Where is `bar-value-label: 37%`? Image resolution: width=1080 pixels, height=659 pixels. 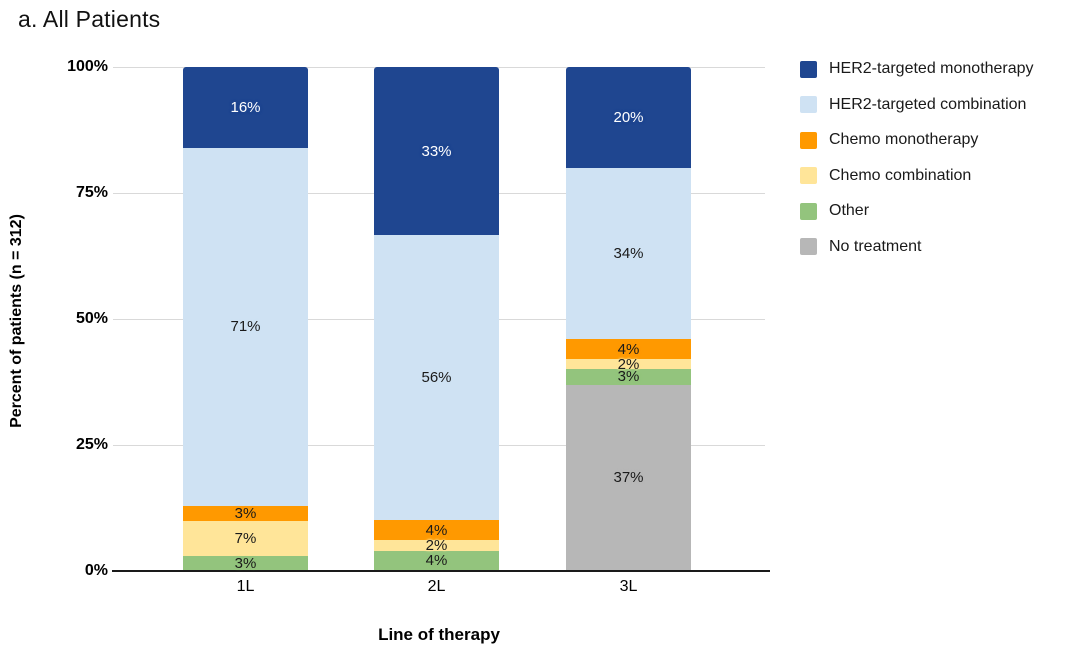 bar-value-label: 37% is located at coordinates (628, 478).